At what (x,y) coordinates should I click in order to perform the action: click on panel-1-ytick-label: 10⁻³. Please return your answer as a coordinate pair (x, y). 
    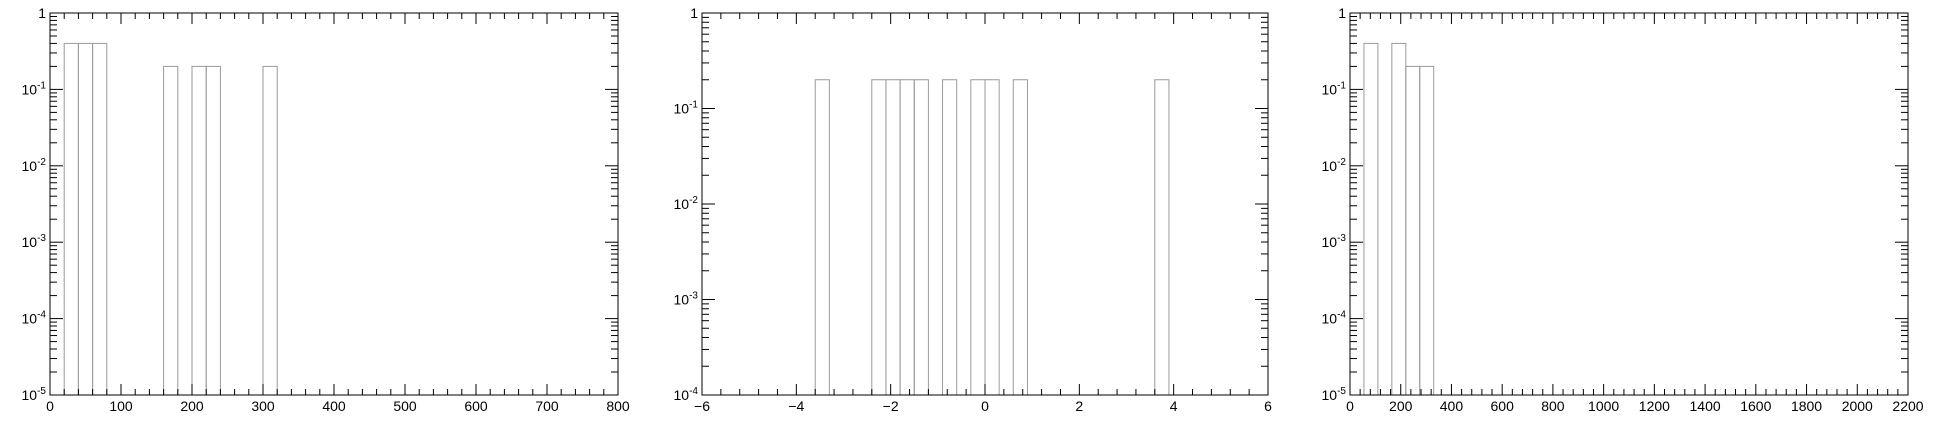
    Looking at the image, I should click on (34, 241).